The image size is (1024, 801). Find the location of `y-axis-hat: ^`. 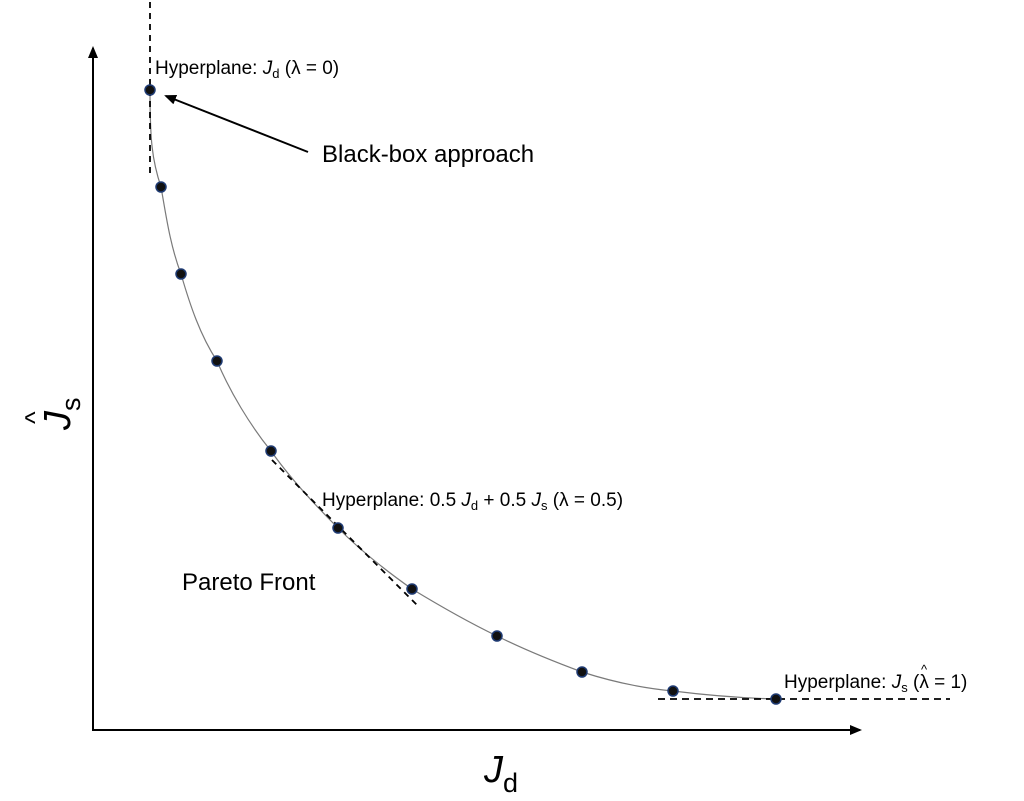

y-axis-hat: ^ is located at coordinates (35, 417).